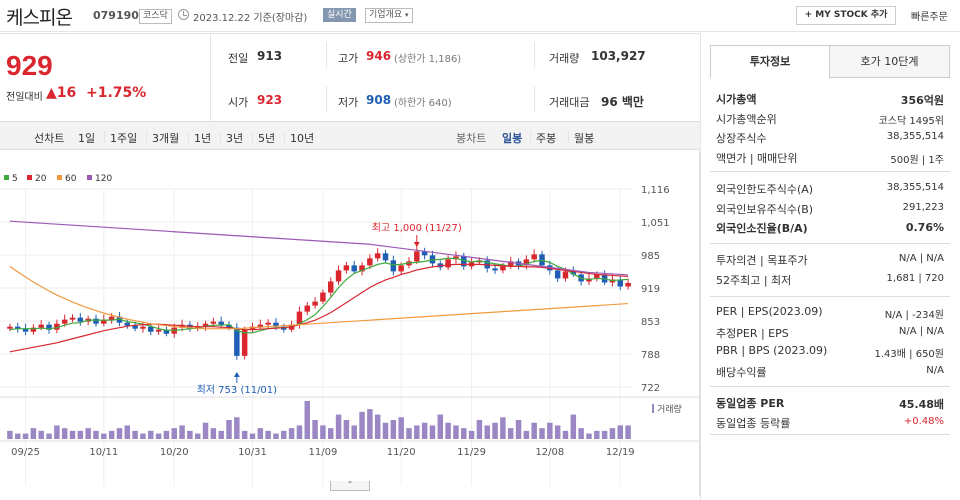 The image size is (960, 500). Describe the element at coordinates (267, 138) in the screenshot. I see `range-6: 5년` at that location.